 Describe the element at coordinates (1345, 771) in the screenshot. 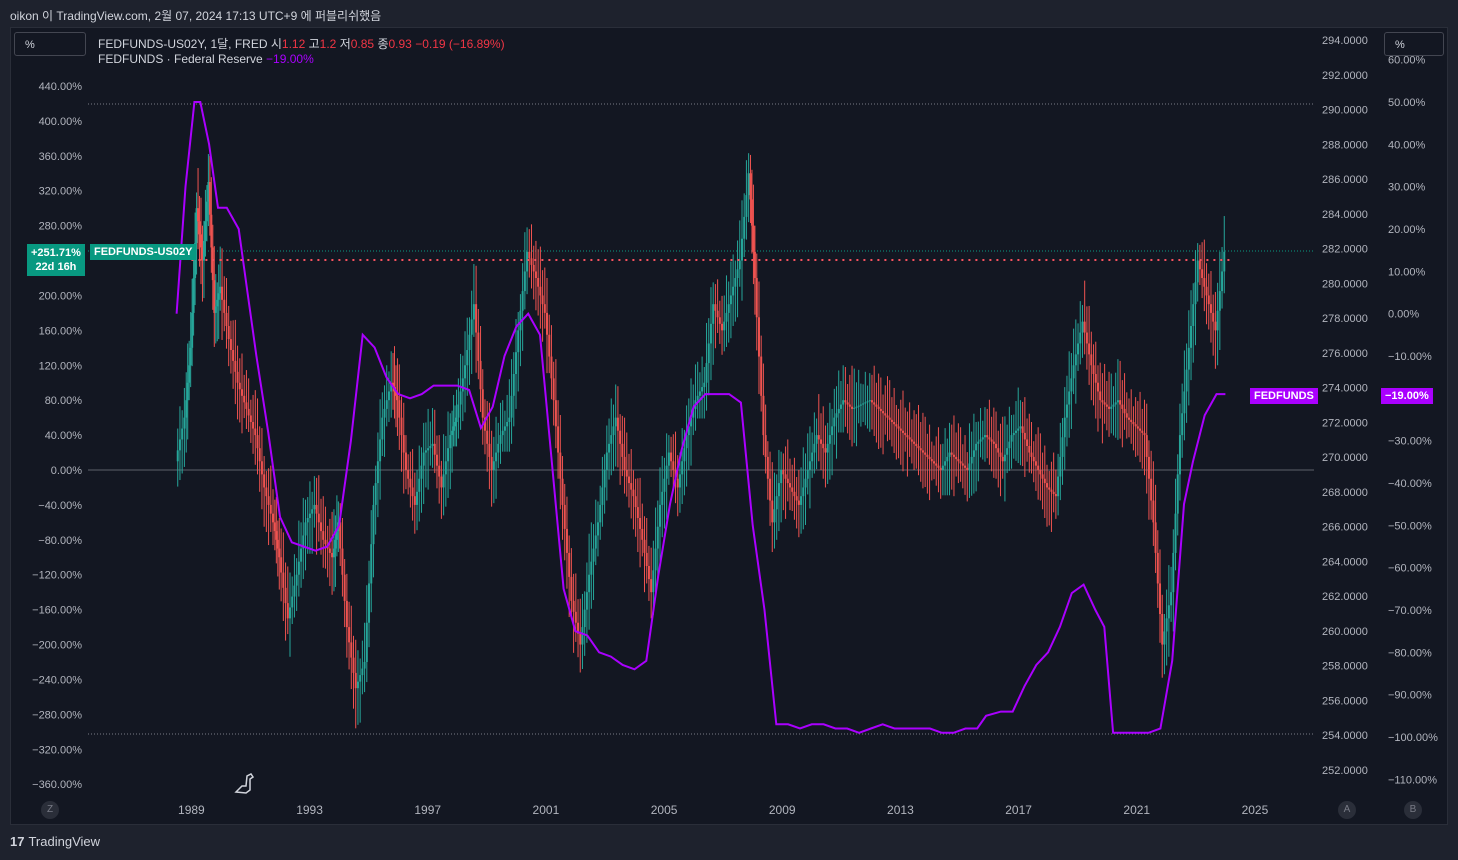

I see `middle-axis-tick-label: 252.0000` at that location.